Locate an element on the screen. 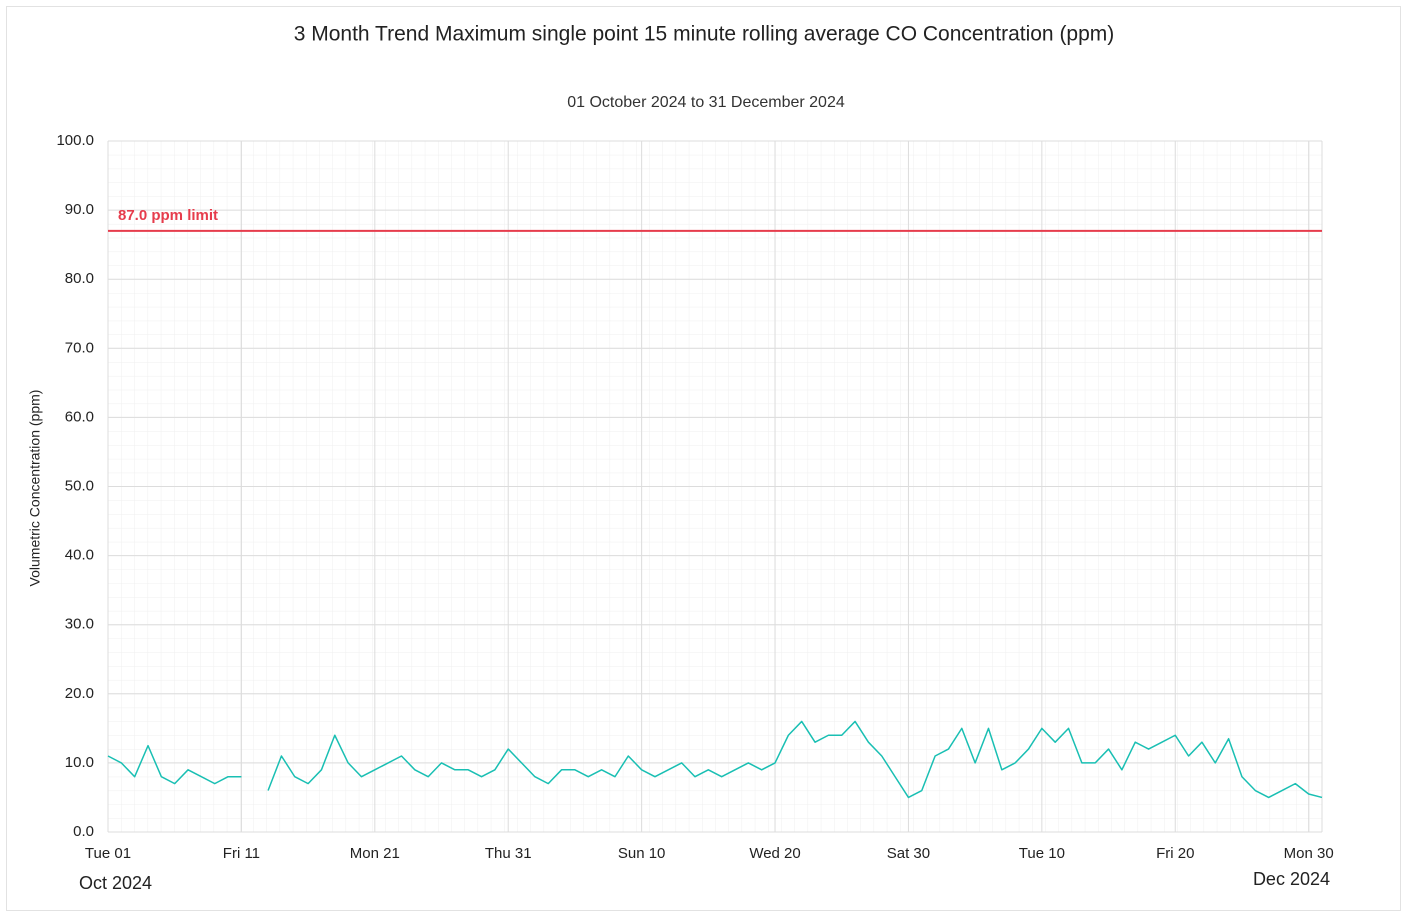  x-period-start: Oct 2024 is located at coordinates (115, 883).